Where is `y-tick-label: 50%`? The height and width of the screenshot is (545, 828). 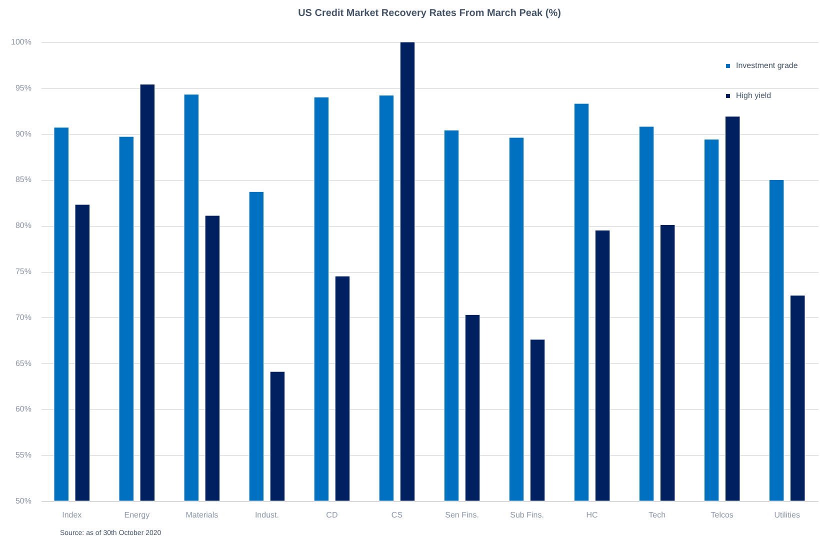 y-tick-label: 50% is located at coordinates (23, 501).